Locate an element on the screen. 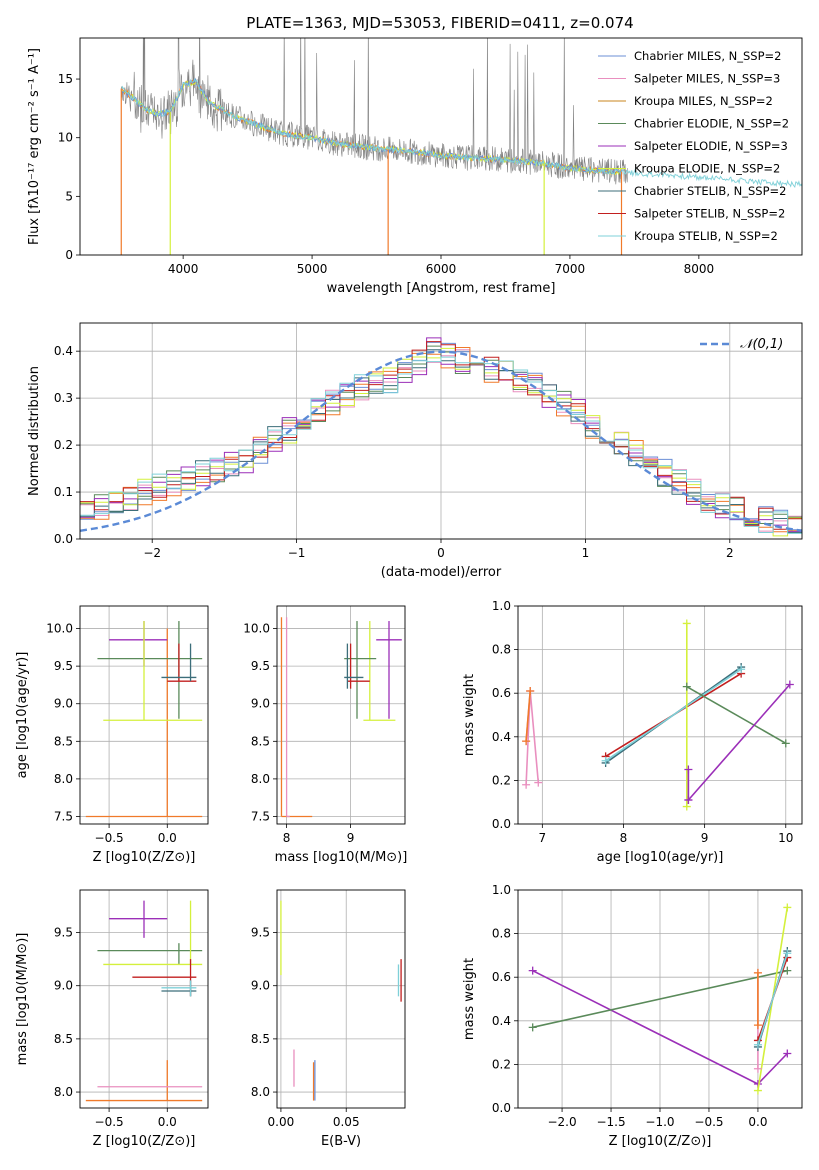  y-tick-label: 15 is located at coordinates (65, 79).